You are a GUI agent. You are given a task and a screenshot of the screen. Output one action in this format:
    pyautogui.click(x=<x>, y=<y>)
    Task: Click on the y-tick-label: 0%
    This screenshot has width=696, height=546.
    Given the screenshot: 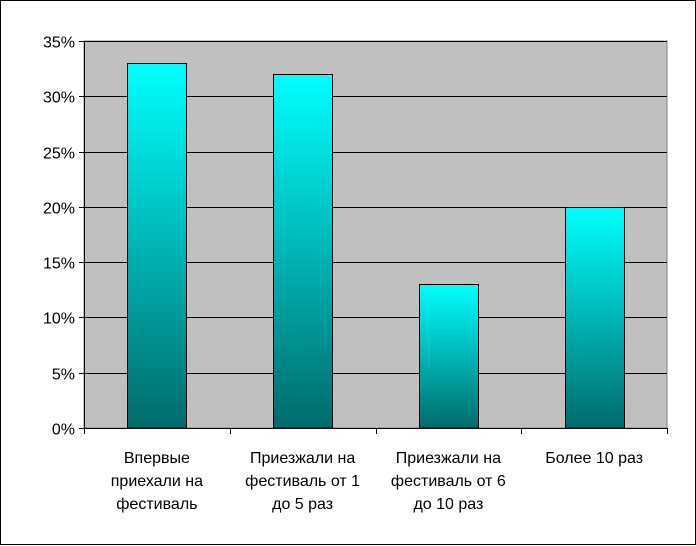 What is the action you would take?
    pyautogui.click(x=63, y=430)
    